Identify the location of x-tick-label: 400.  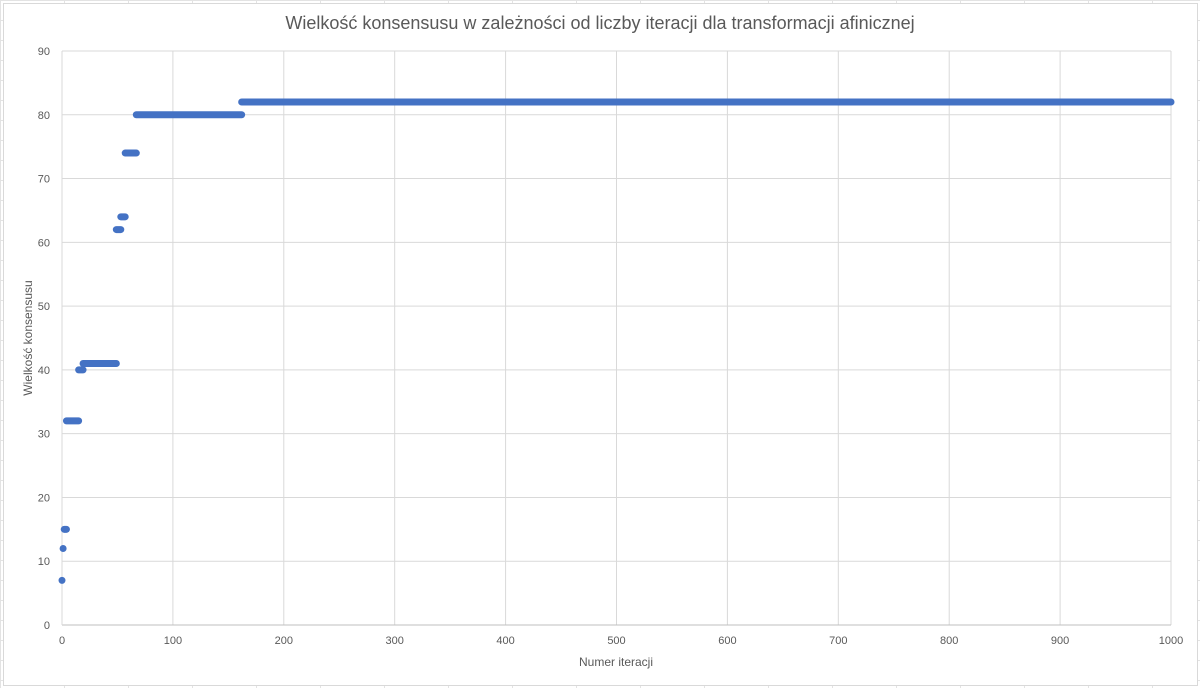
(505, 641).